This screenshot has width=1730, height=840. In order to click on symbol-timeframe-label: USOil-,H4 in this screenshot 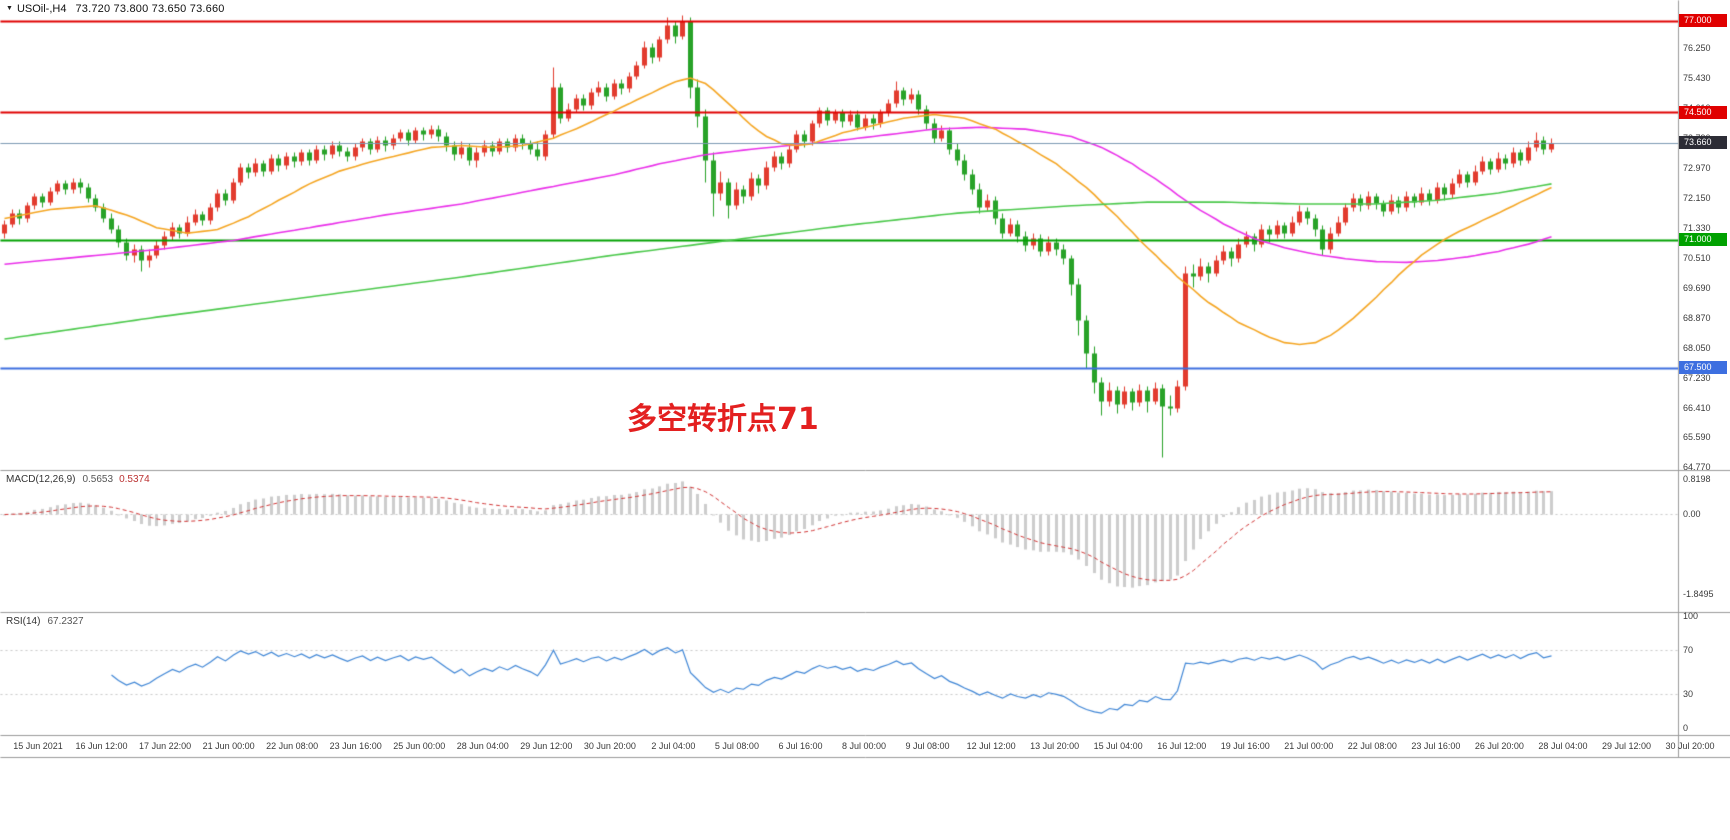, I will do `click(41, 9)`.